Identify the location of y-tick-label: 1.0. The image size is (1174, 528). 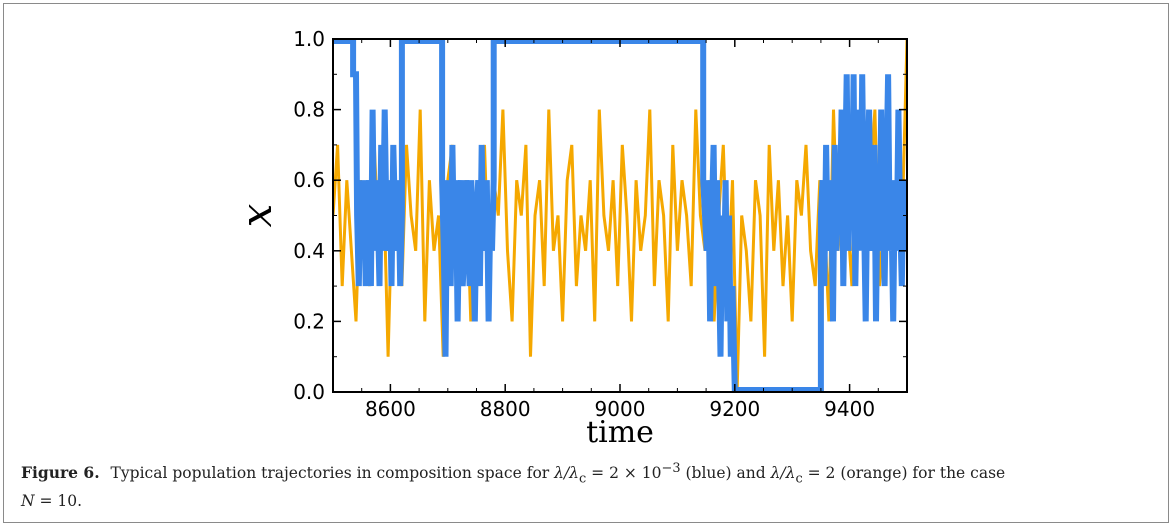
(309, 39).